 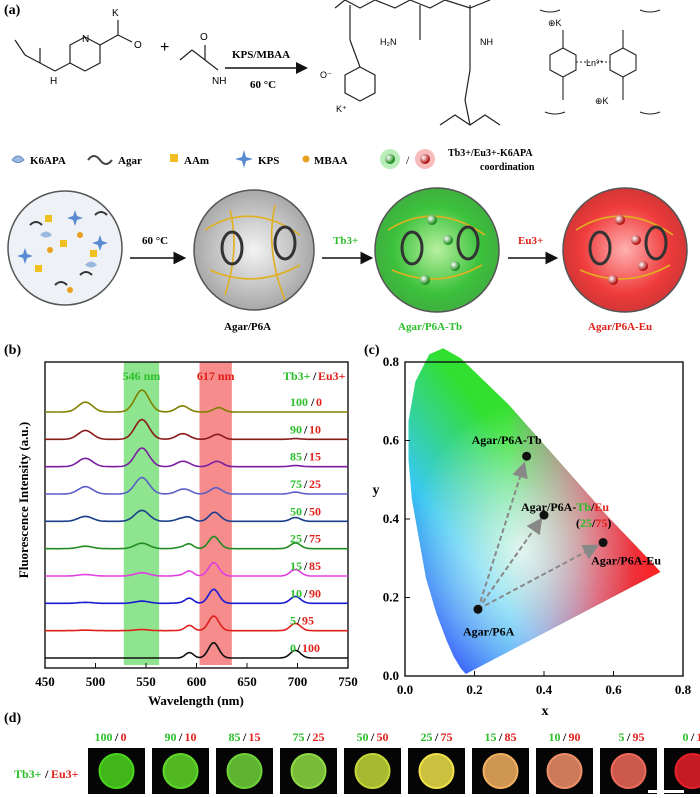 I want to click on legend-sep-4: /, so click(x=305, y=511).